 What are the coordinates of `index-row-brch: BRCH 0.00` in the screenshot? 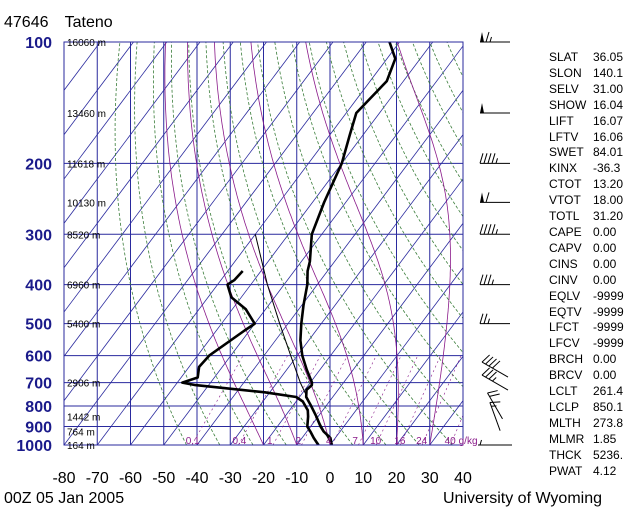 It's located at (586, 360).